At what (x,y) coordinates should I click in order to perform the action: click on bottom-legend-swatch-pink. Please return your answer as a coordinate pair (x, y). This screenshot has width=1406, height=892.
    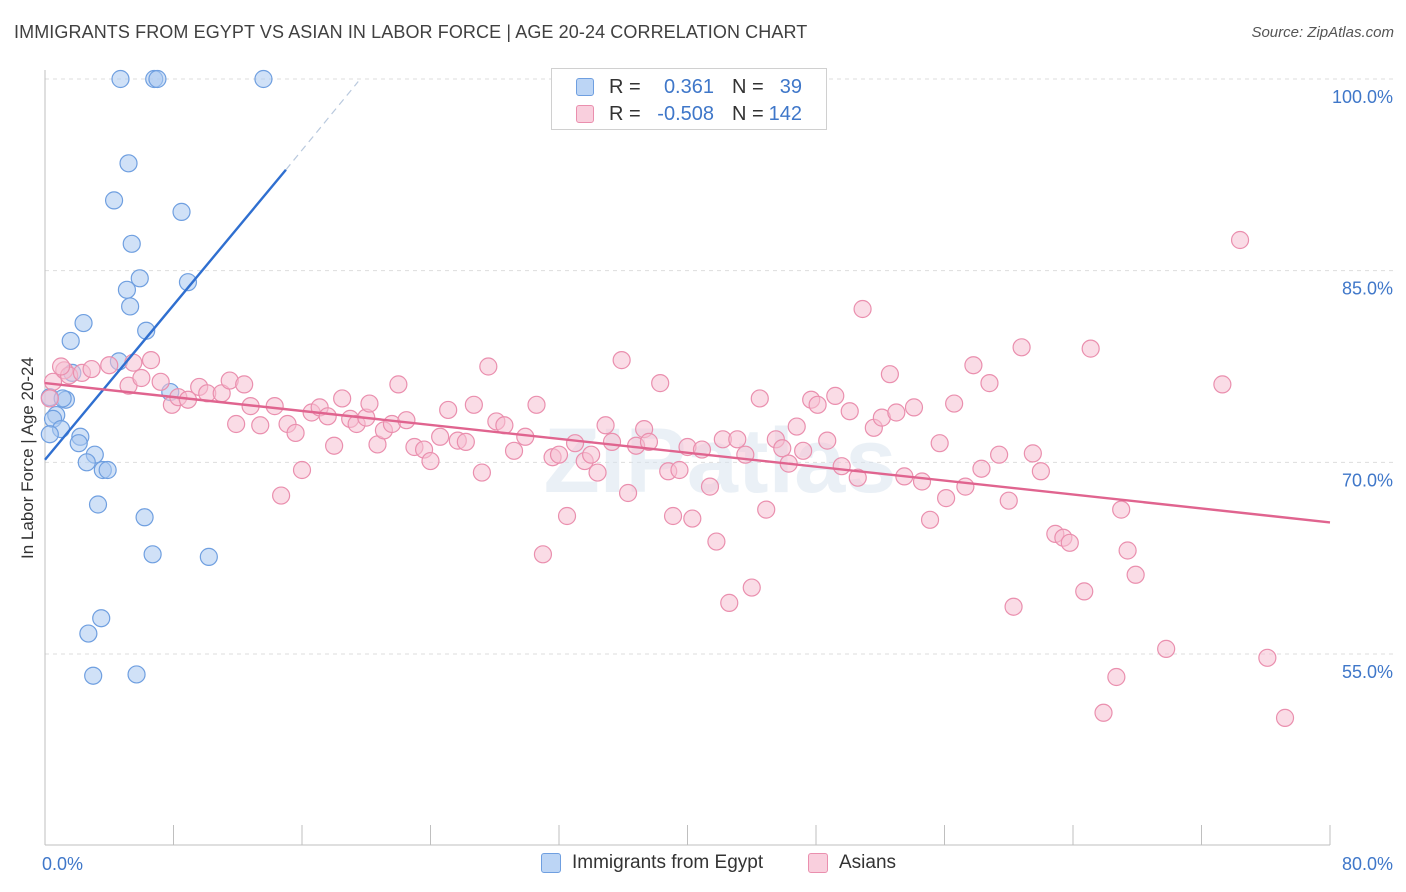
    Looking at the image, I should click on (818, 863).